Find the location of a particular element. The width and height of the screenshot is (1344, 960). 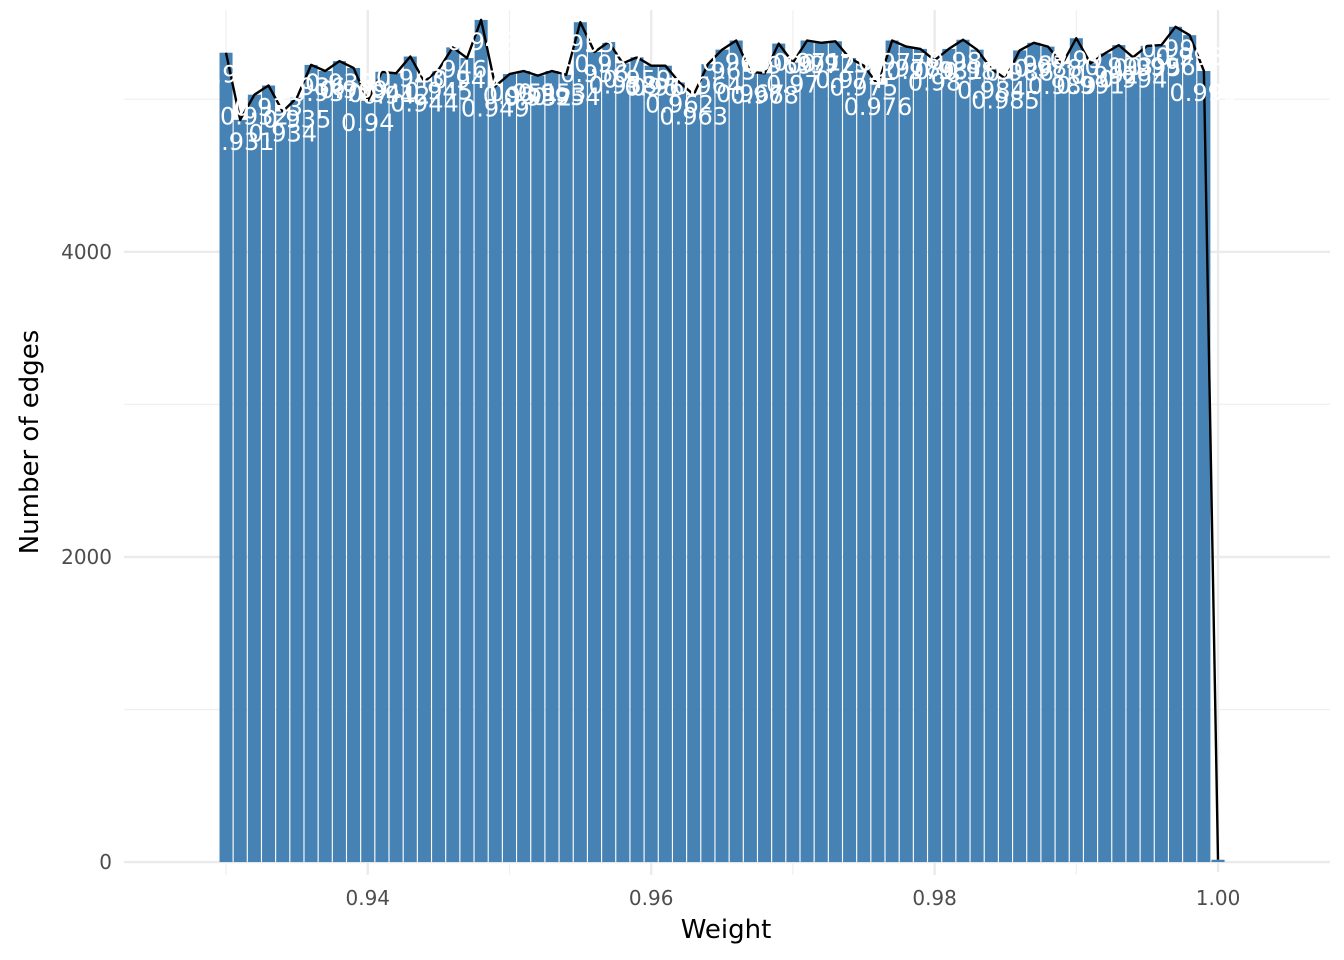

bar-label: 0.957 is located at coordinates (608, 64).